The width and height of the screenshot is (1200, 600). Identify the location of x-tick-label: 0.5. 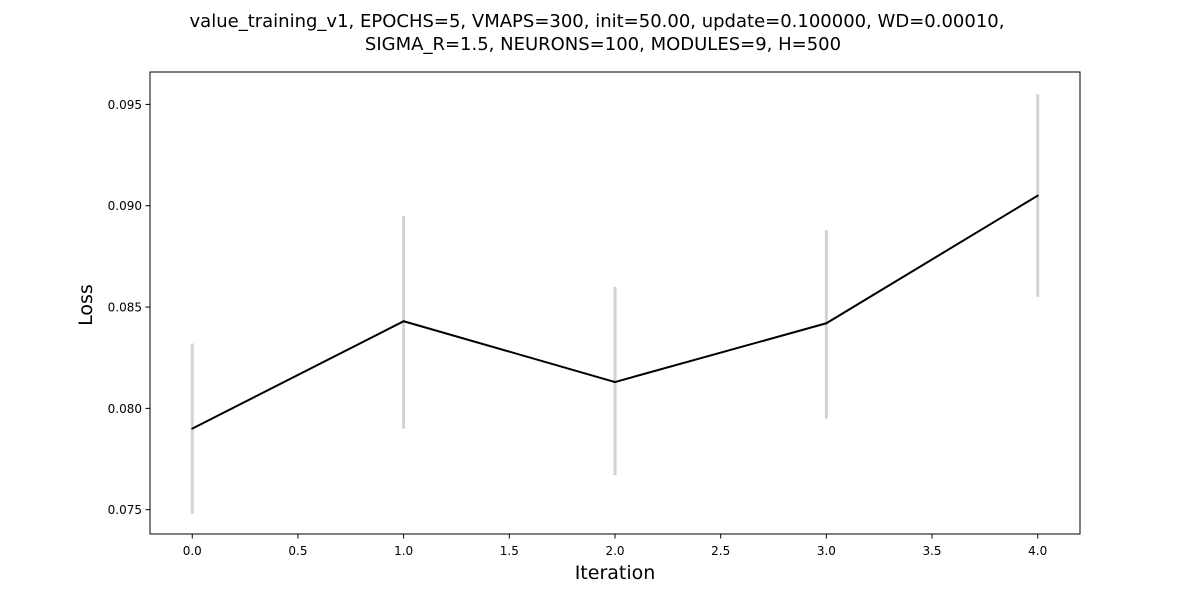
(297, 551).